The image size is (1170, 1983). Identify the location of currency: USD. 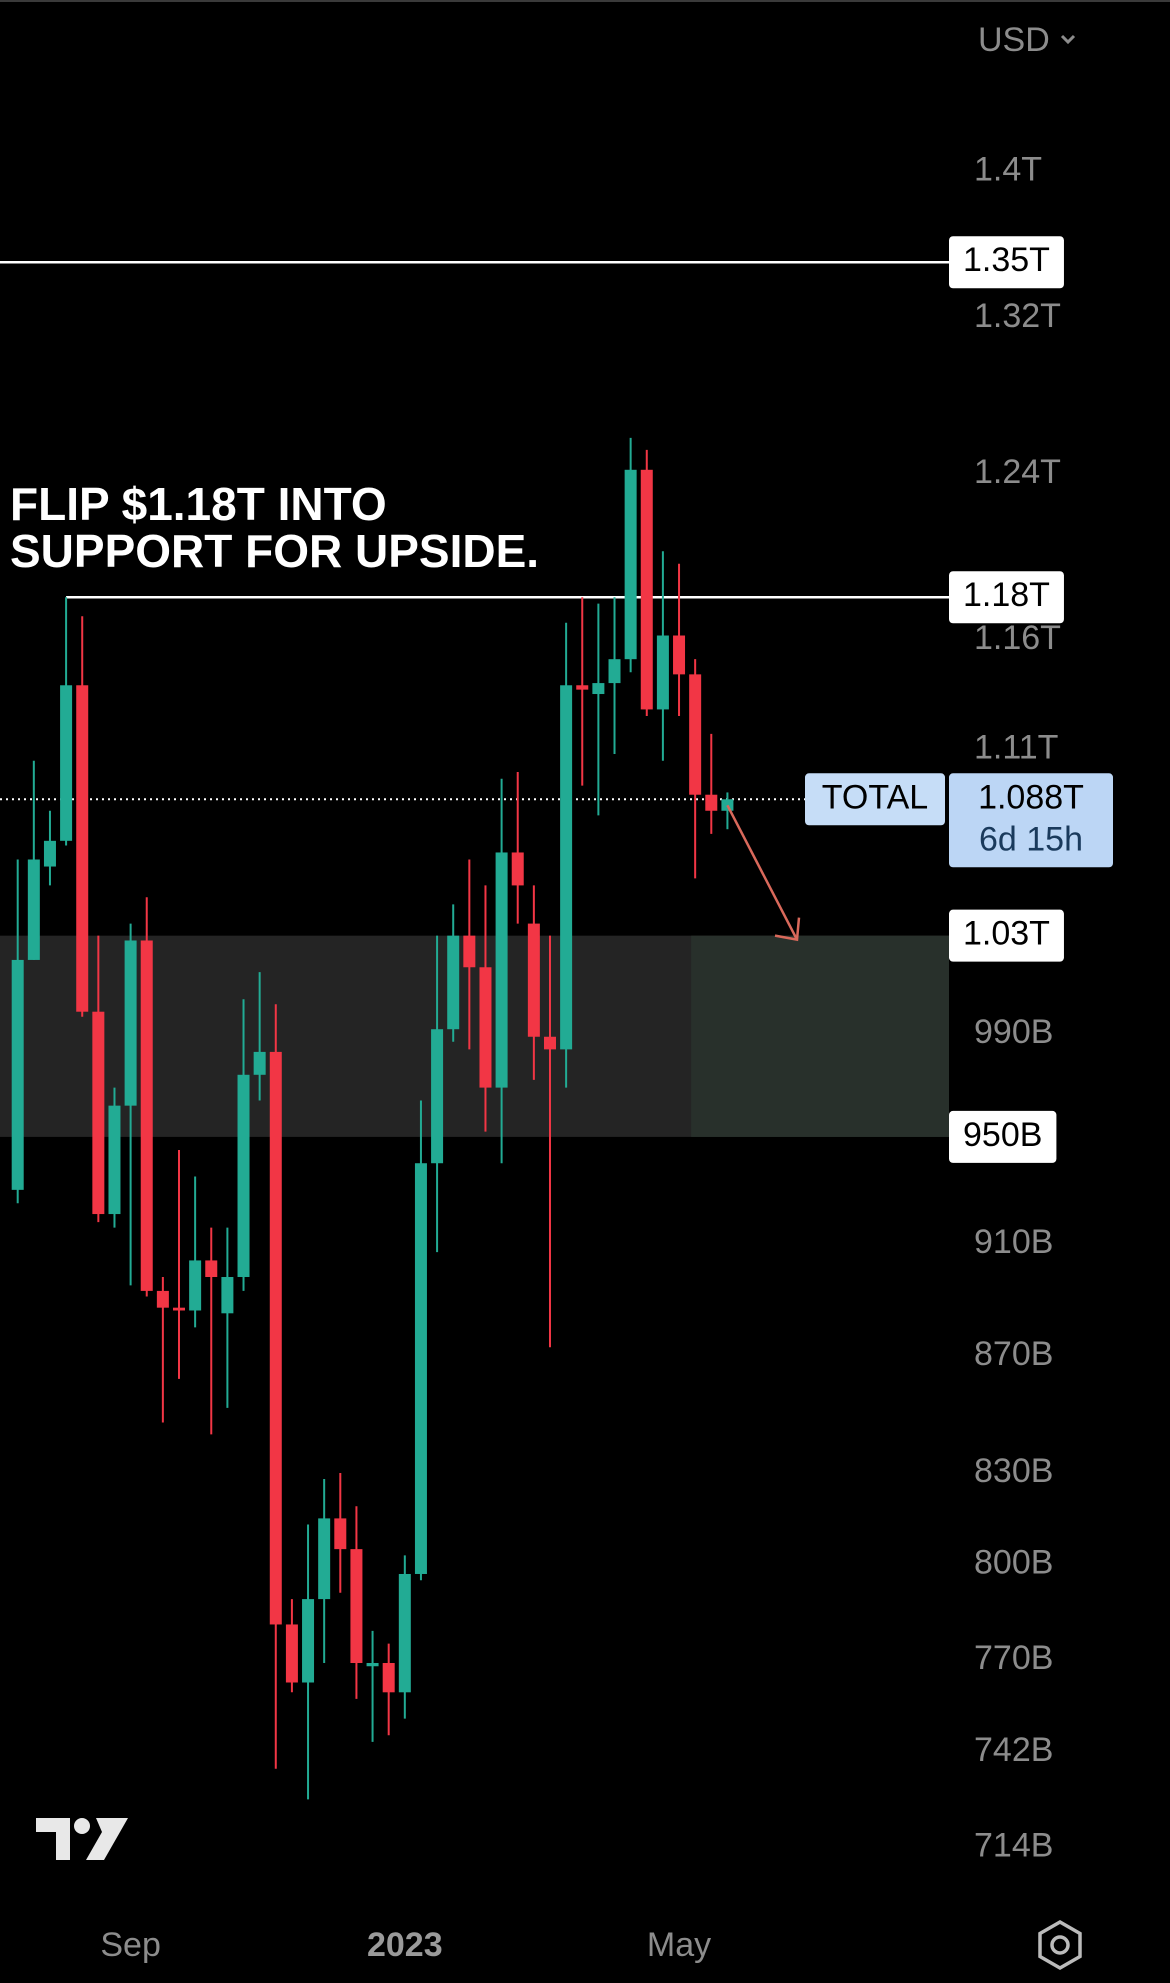
(1014, 40).